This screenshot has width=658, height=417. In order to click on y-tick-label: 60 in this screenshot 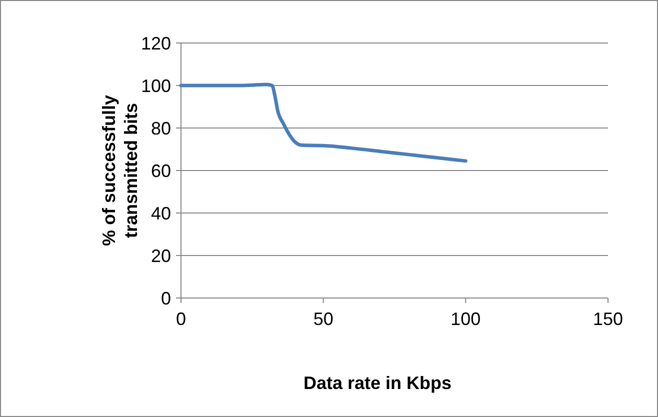, I will do `click(160, 170)`.